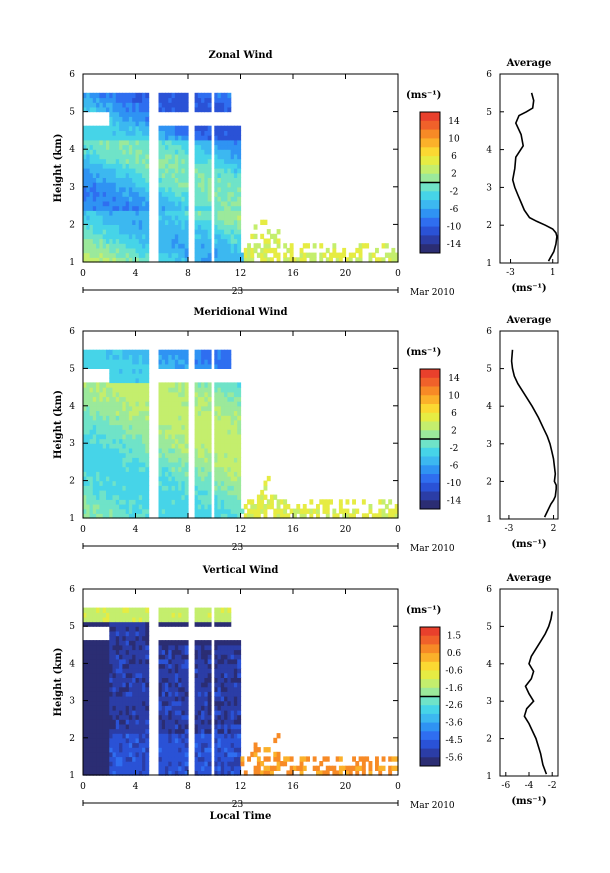 This screenshot has width=610, height=873. Describe the element at coordinates (241, 816) in the screenshot. I see `x-axis-label: Local Time` at that location.